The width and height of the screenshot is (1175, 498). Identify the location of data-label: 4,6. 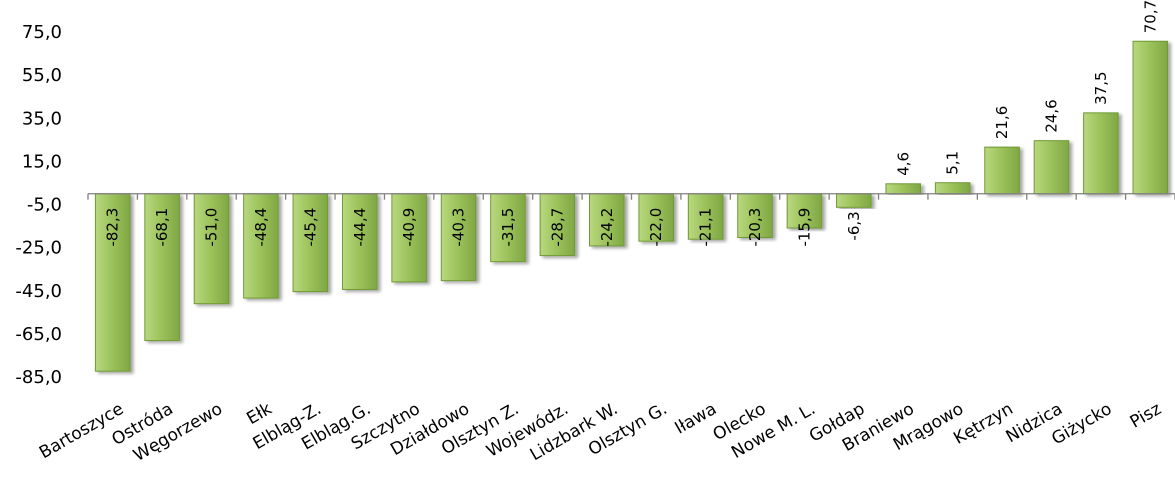
(903, 164).